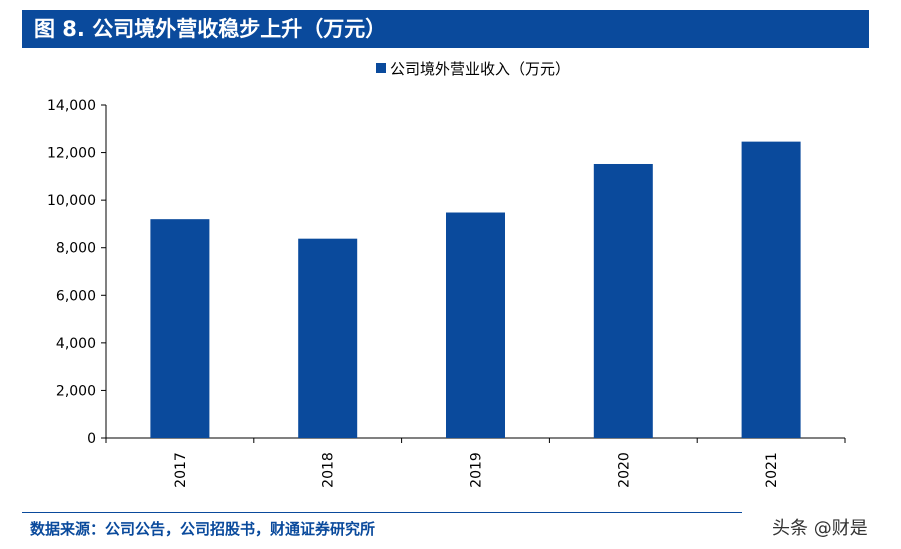 The image size is (901, 549). What do you see at coordinates (71, 106) in the screenshot?
I see `y-tick-label: 14,000` at bounding box center [71, 106].